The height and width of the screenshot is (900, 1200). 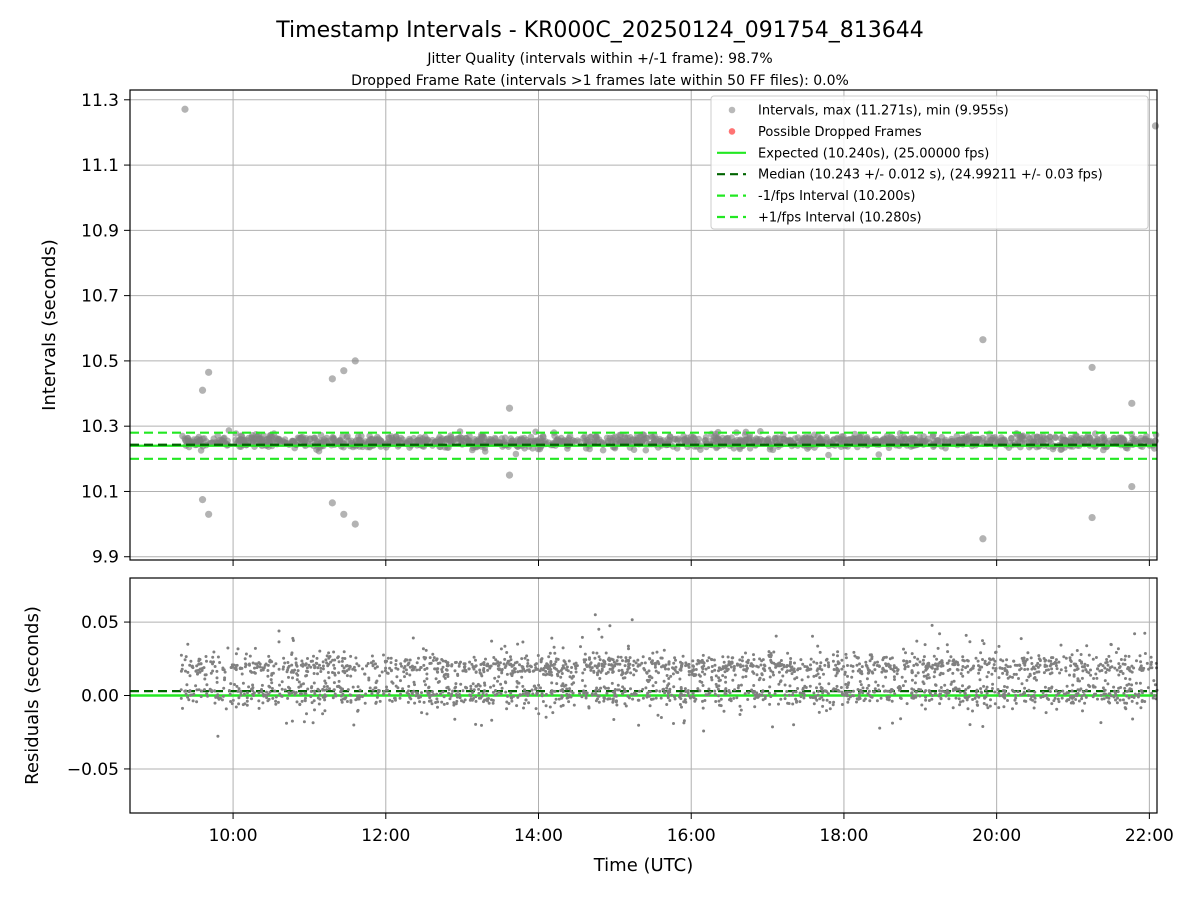 What do you see at coordinates (355, 361) in the screenshot?
I see `interval-outlier-point` at bounding box center [355, 361].